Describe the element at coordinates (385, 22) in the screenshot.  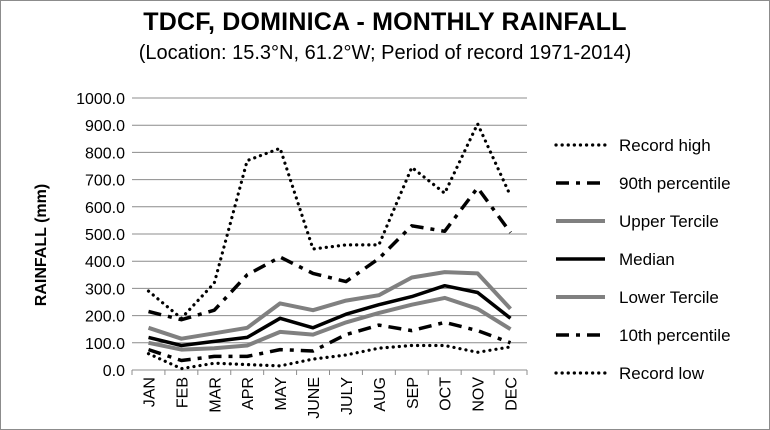
I see `chart-title: TDCF, DOMINICA - MONTHLY RAINFALL` at that location.